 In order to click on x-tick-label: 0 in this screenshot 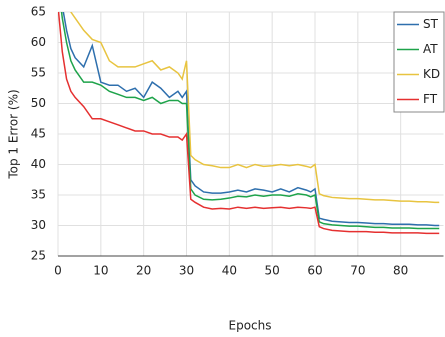, I will do `click(58, 271)`.